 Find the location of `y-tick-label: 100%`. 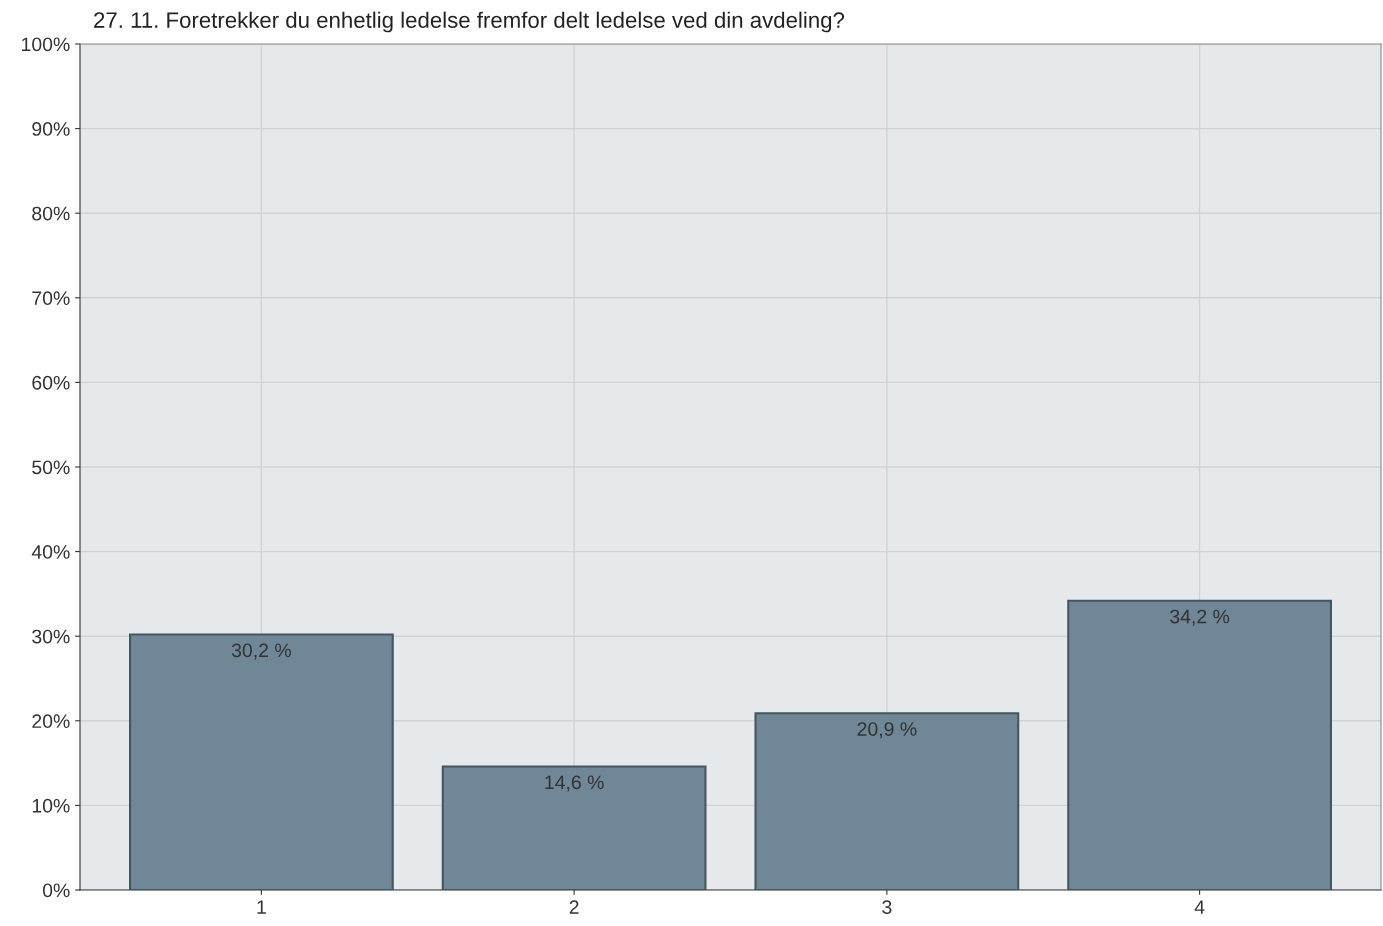

y-tick-label: 100% is located at coordinates (46, 44).